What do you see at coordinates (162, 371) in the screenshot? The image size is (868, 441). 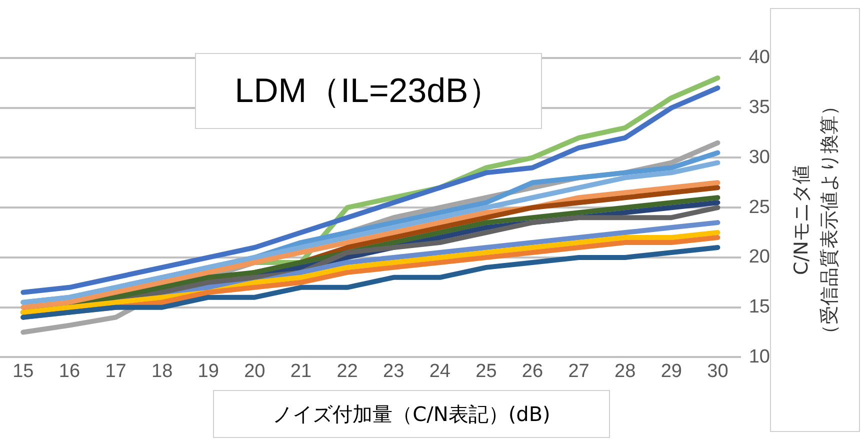 I see `x-tick-label: 18` at bounding box center [162, 371].